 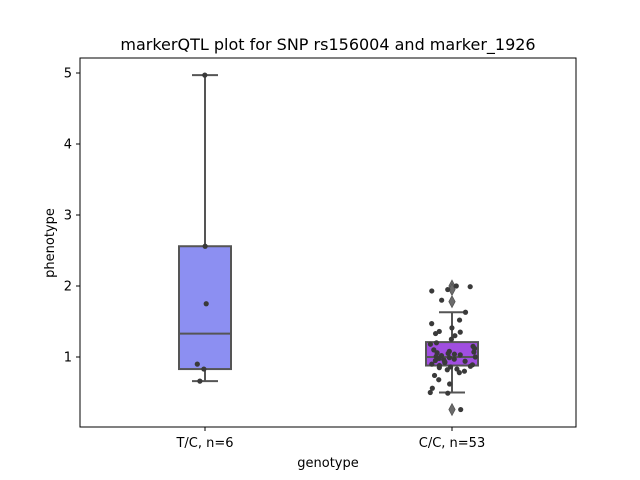 I want to click on y-tick-label: 4, so click(x=68, y=145).